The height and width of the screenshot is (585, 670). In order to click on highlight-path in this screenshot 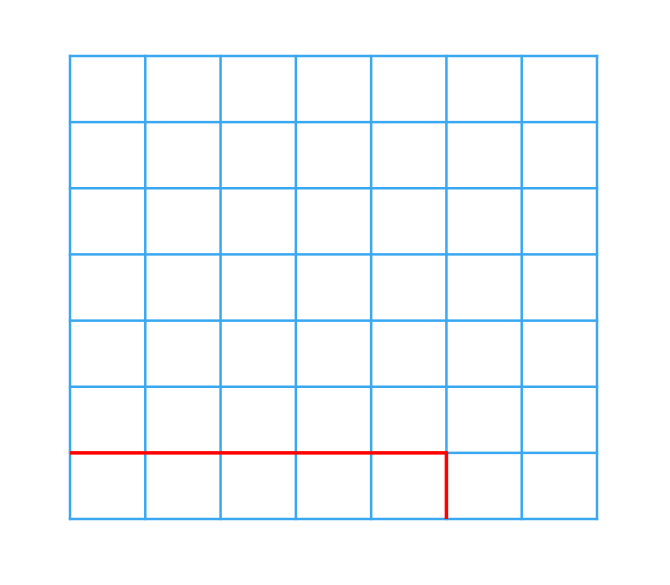, I will do `click(259, 485)`.